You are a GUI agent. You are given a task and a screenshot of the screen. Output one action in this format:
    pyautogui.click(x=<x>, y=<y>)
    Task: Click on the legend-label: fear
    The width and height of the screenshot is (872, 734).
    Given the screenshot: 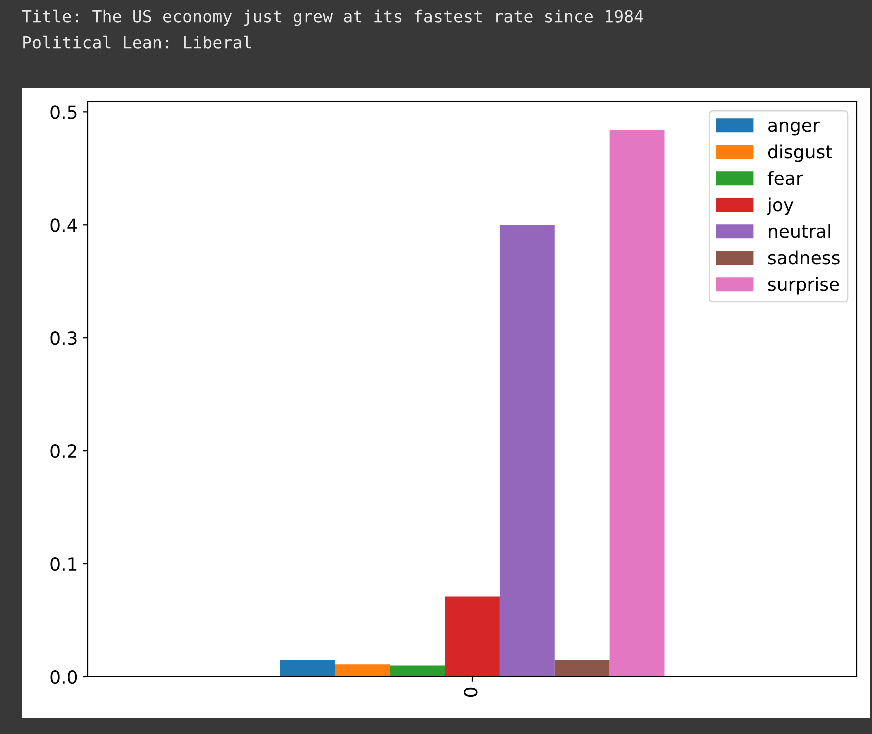 What is the action you would take?
    pyautogui.click(x=786, y=178)
    